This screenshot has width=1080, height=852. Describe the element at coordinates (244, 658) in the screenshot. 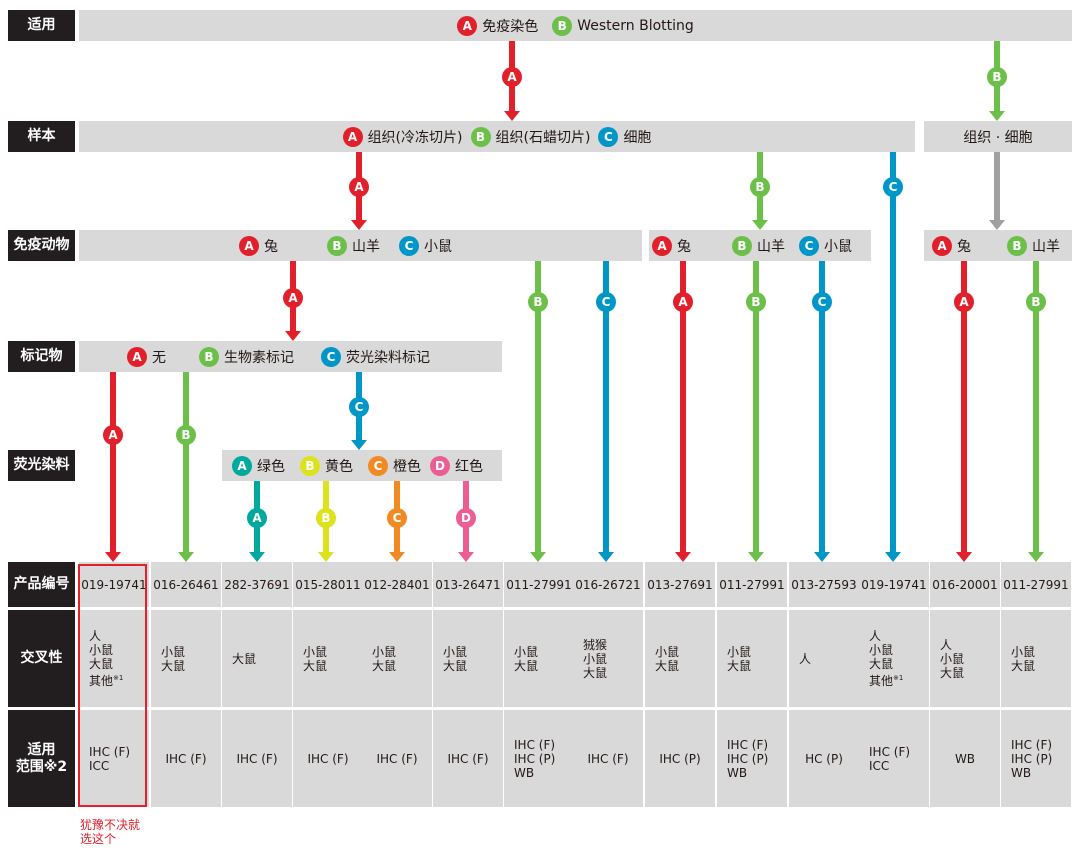

I see `cross-reactivity-text: 大鼠` at that location.